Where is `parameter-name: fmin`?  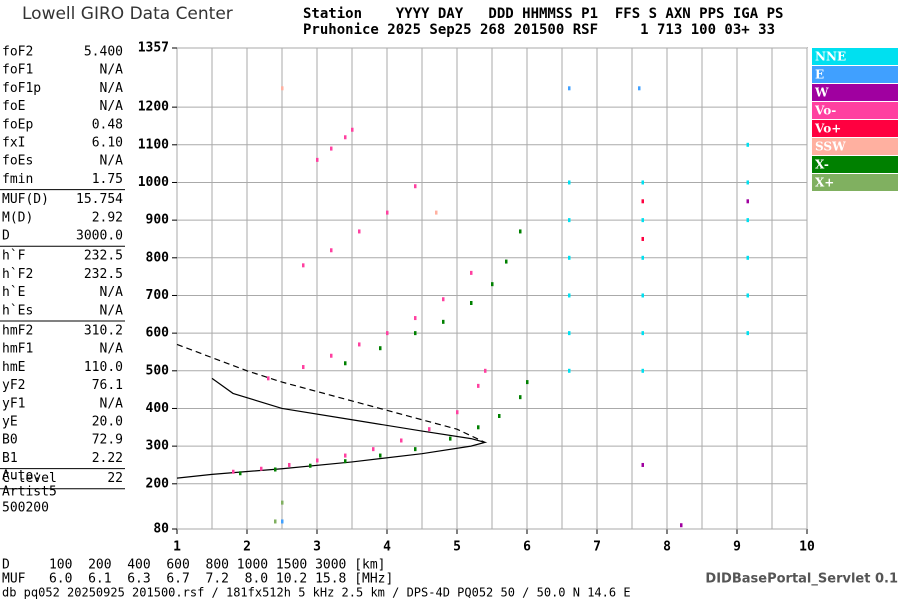
parameter-name: fmin is located at coordinates (17, 179).